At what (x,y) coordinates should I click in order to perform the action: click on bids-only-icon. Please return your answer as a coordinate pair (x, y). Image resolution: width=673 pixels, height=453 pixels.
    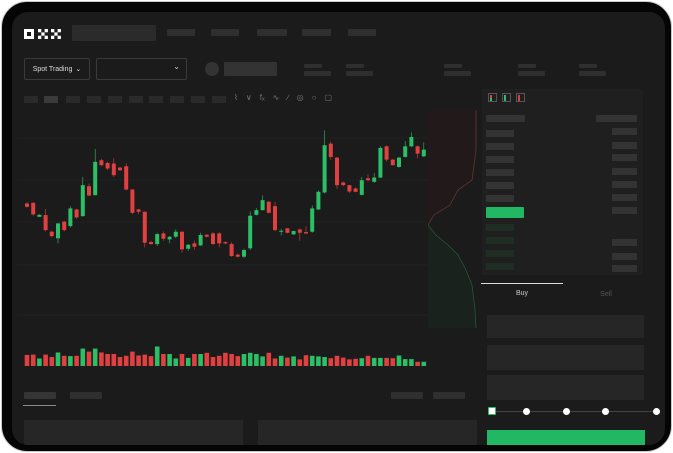
    Looking at the image, I should click on (506, 97).